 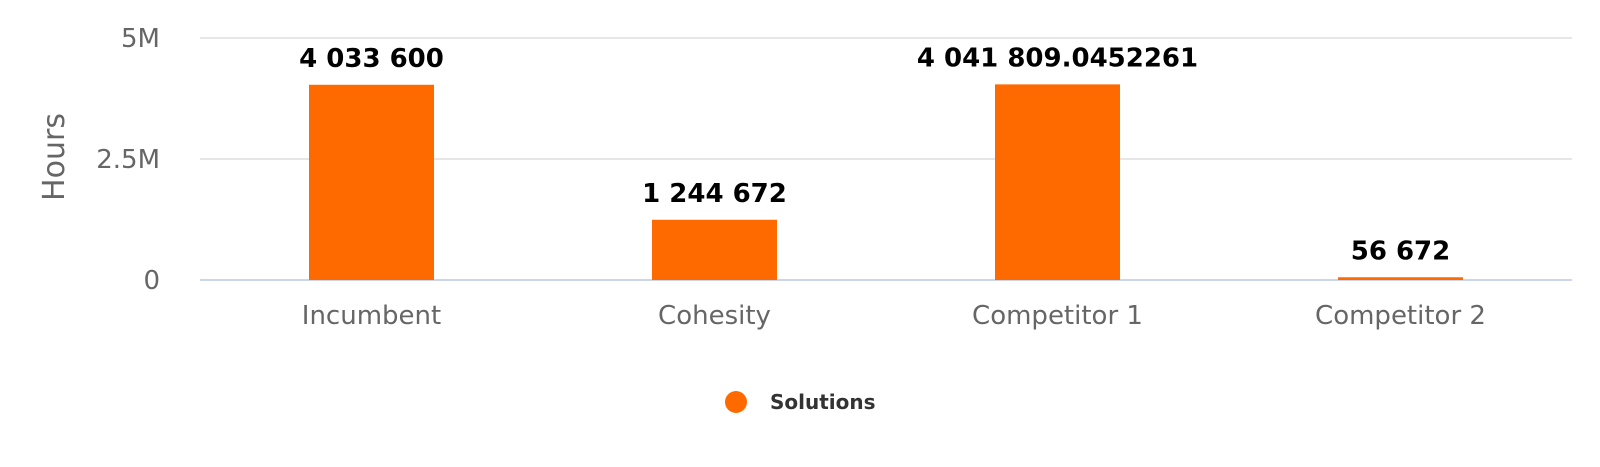 I want to click on y-tick-label: 2.5M, so click(x=128, y=160).